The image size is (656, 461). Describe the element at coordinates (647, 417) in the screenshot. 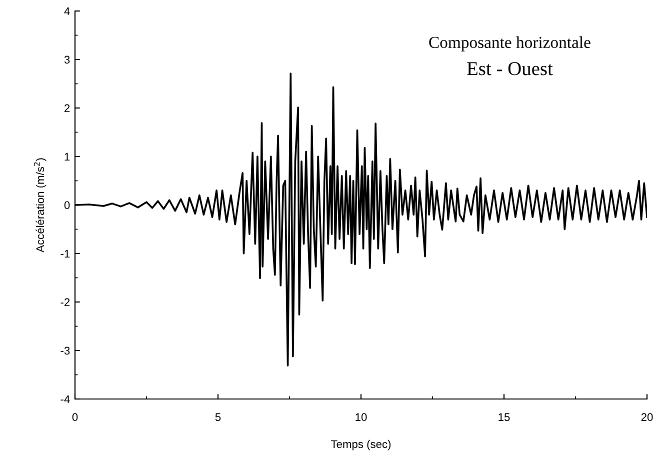

I see `x-tick-label: 20` at that location.